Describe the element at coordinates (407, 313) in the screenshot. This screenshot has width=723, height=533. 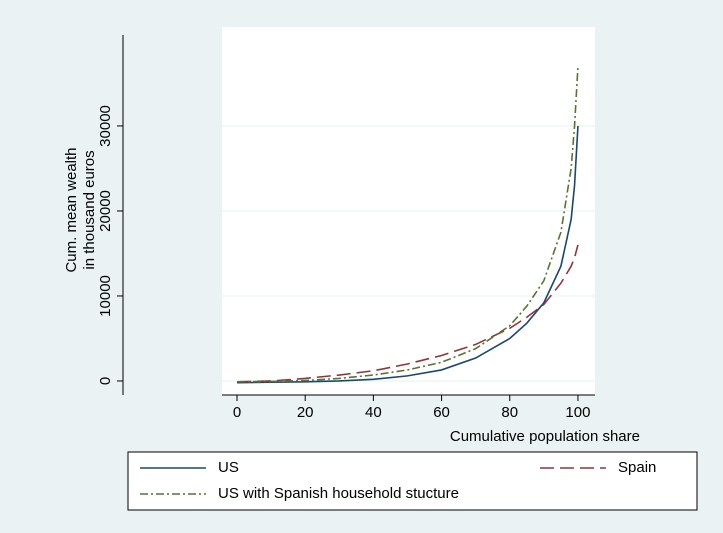
I see `series-line` at that location.